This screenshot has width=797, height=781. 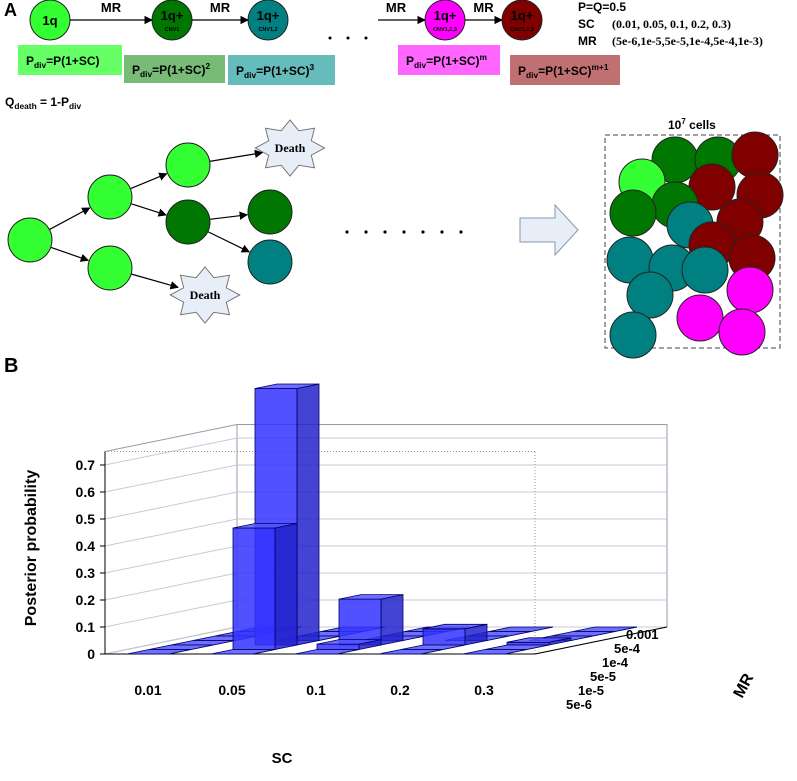 What do you see at coordinates (11, 366) in the screenshot?
I see `panel-label: B` at bounding box center [11, 366].